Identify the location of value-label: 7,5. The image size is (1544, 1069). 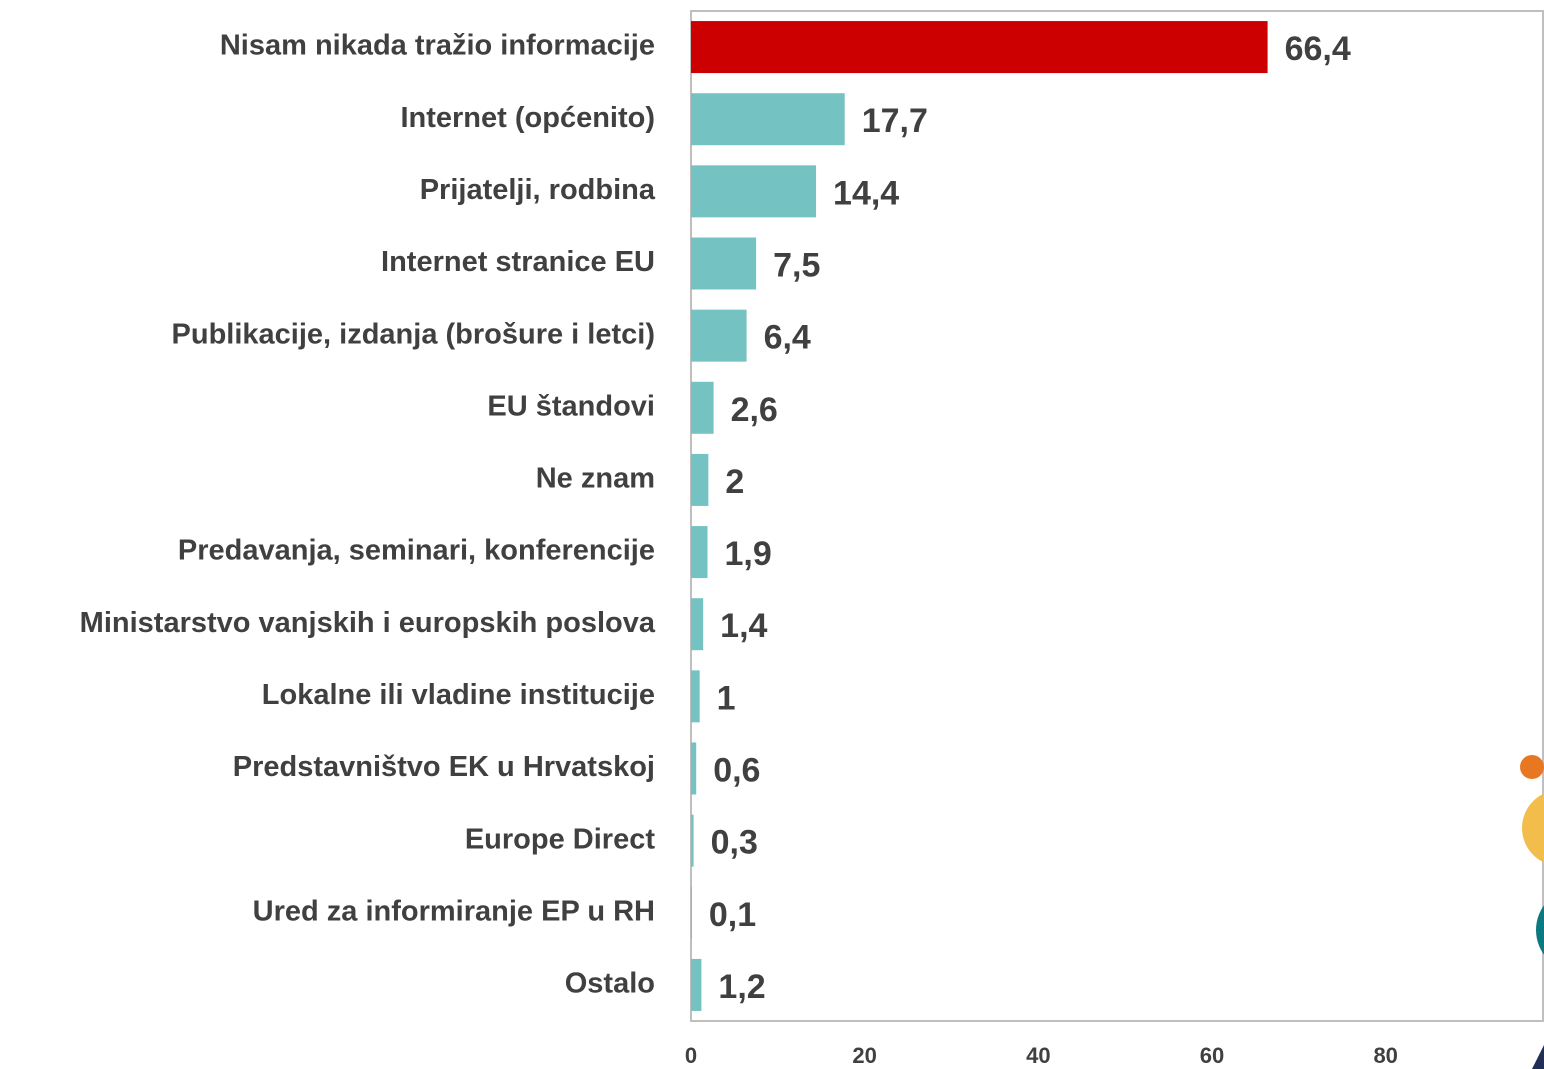
(796, 265).